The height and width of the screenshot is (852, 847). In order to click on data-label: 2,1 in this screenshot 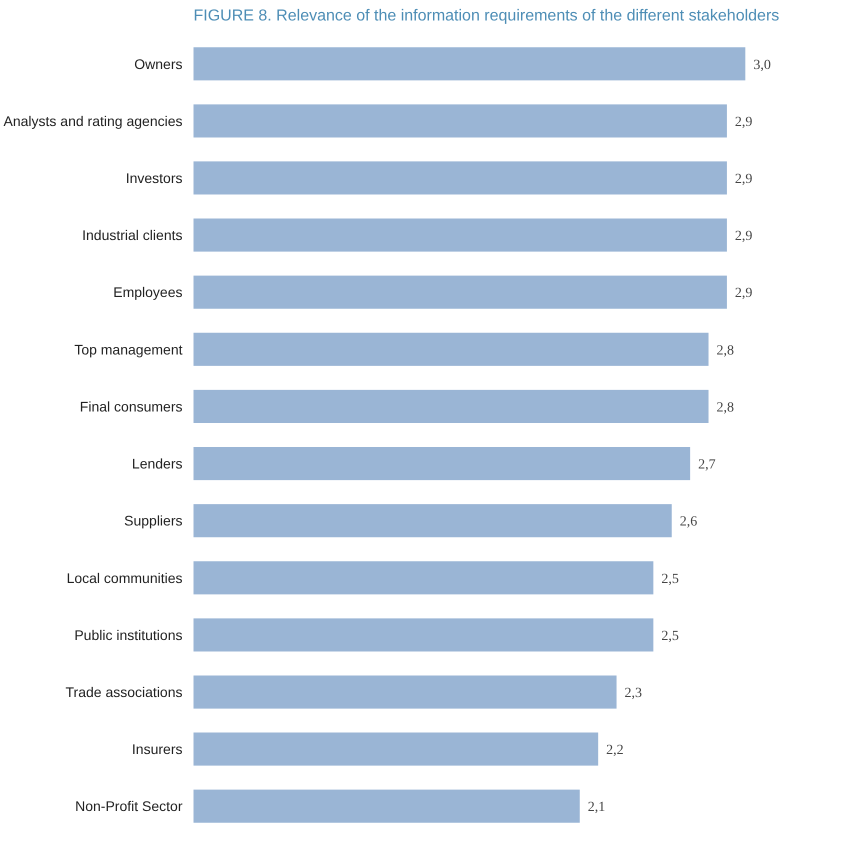, I will do `click(597, 808)`.